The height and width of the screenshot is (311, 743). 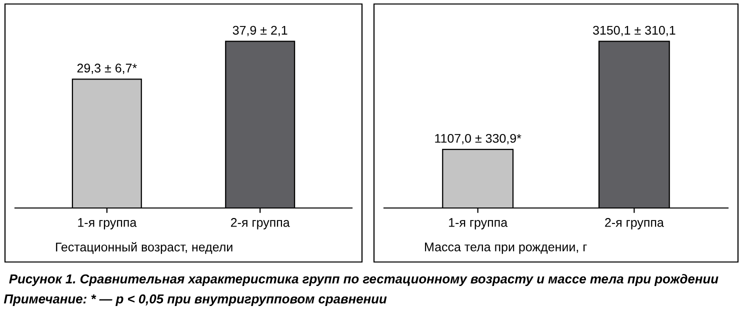 What do you see at coordinates (478, 139) in the screenshot?
I see `data-label: 1107,0 ± 330,9*` at bounding box center [478, 139].